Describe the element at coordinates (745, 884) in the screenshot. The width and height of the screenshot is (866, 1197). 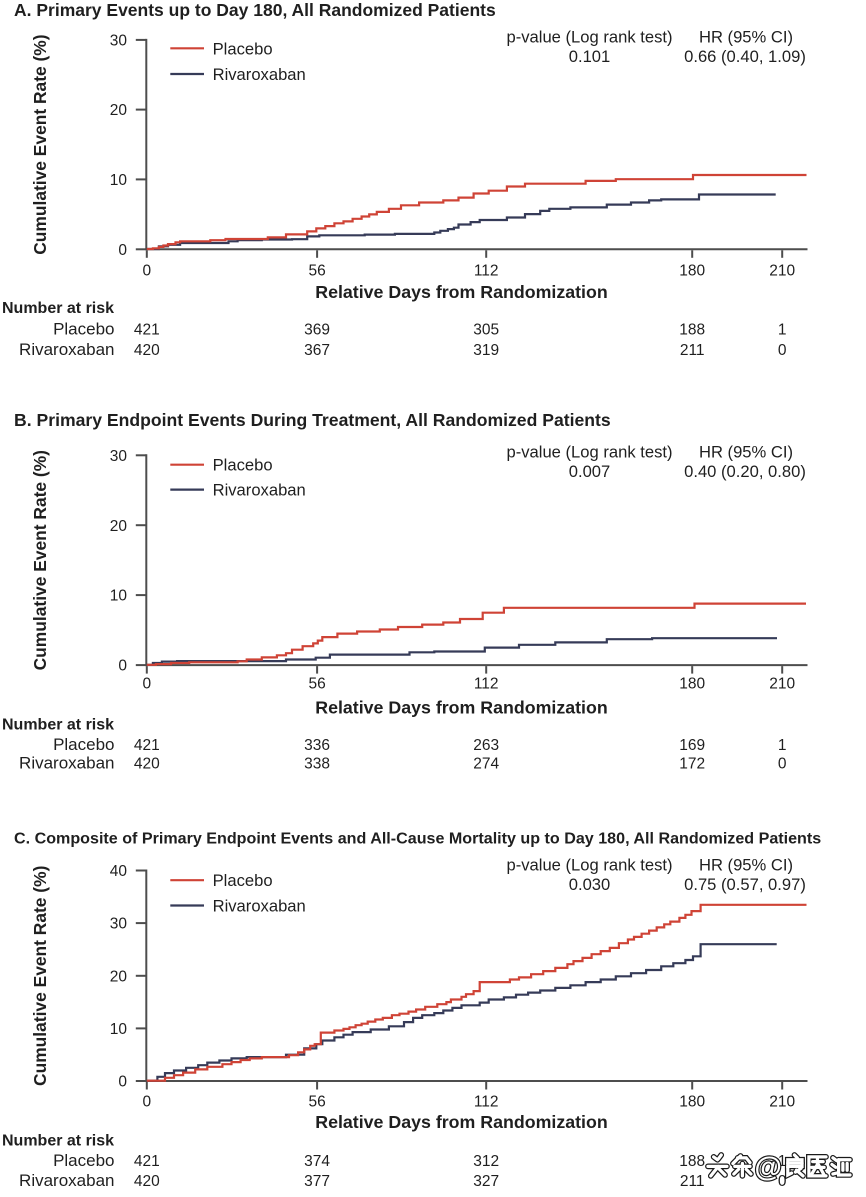
I see `svg-text: 0.75 (0.57, 0.97)` at that location.